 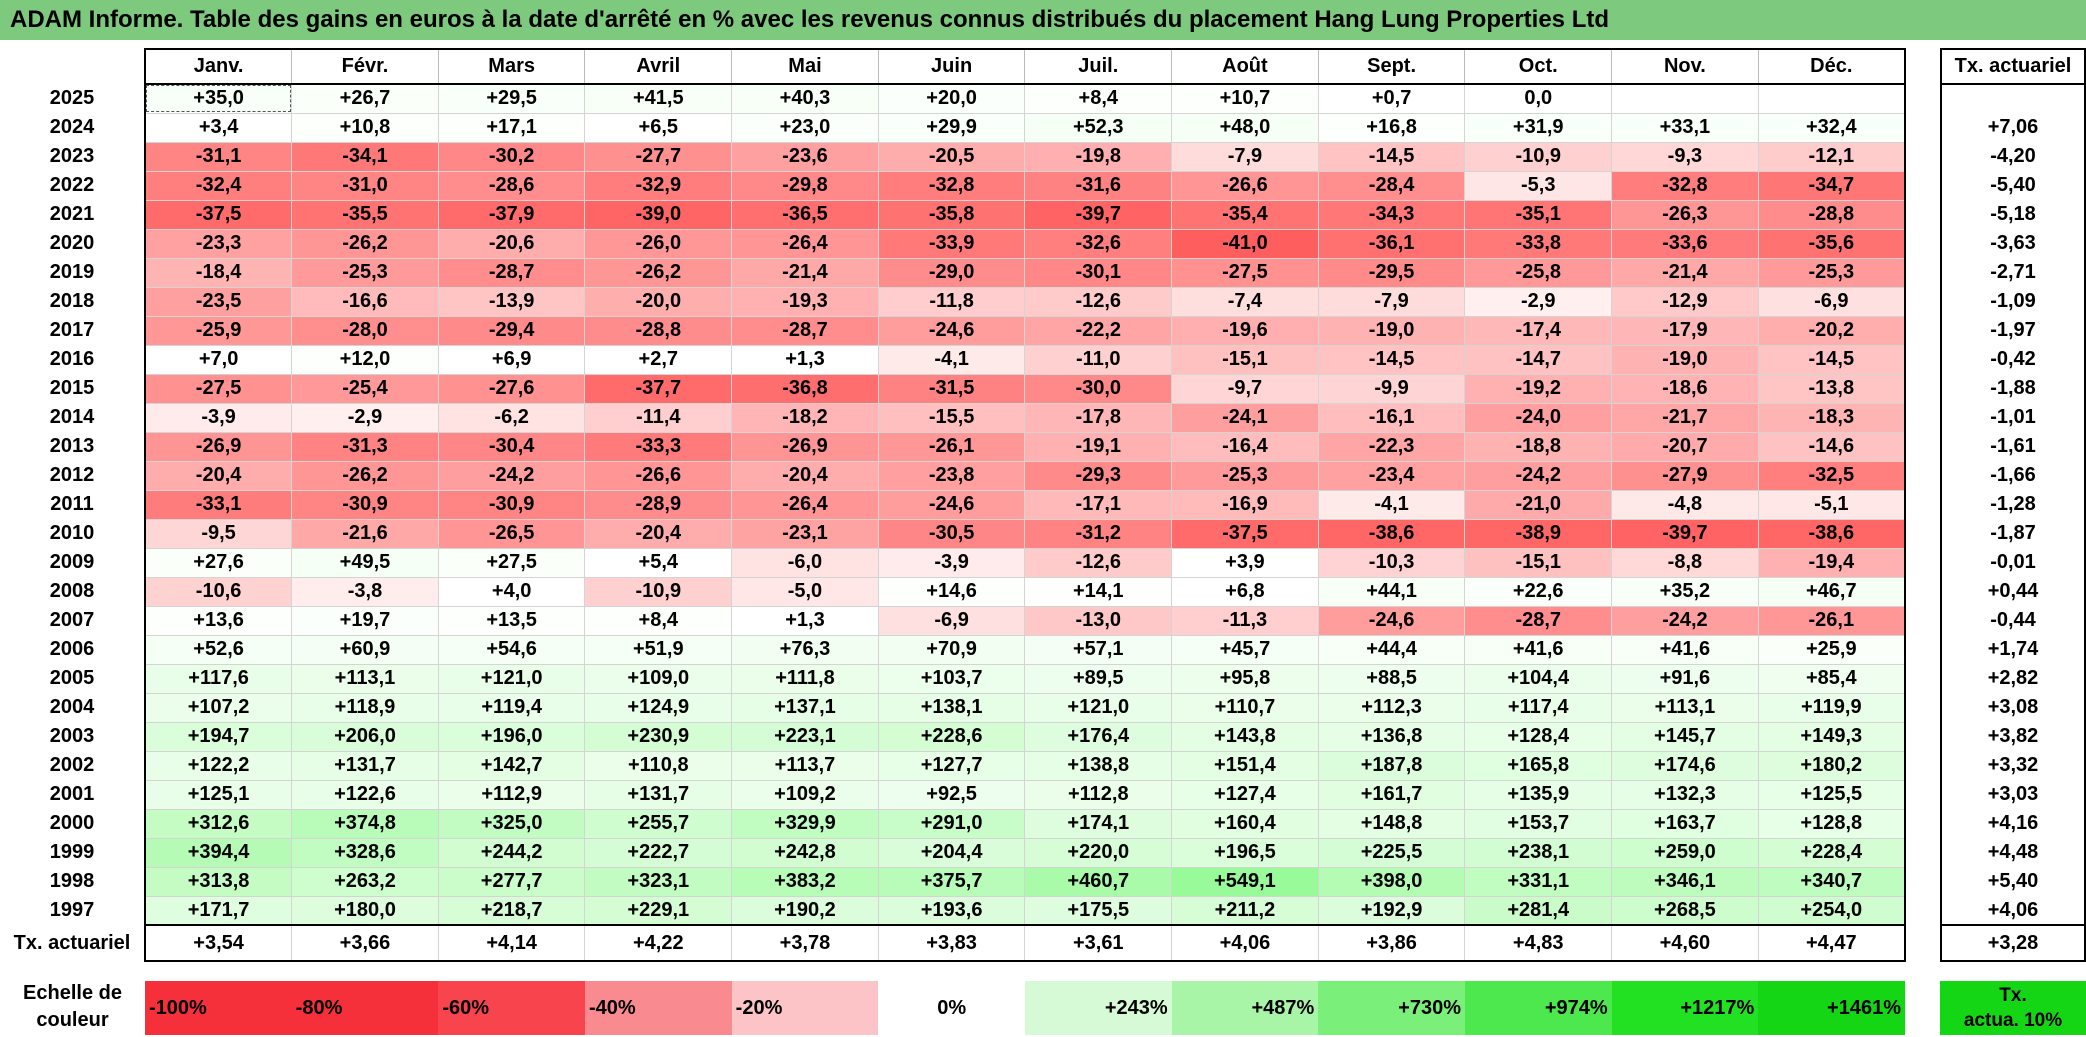 What do you see at coordinates (1831, 186) in the screenshot?
I see `gain-cell: -34,7` at bounding box center [1831, 186].